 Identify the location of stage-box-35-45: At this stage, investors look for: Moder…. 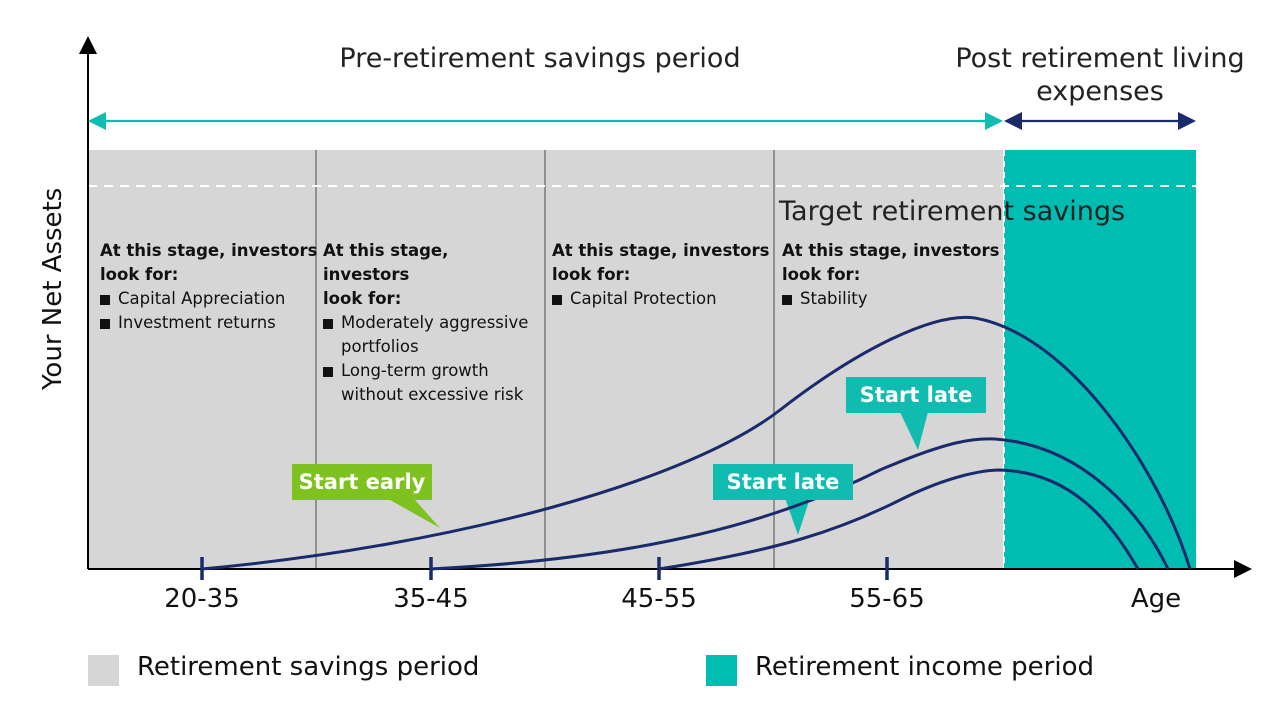
(430, 323).